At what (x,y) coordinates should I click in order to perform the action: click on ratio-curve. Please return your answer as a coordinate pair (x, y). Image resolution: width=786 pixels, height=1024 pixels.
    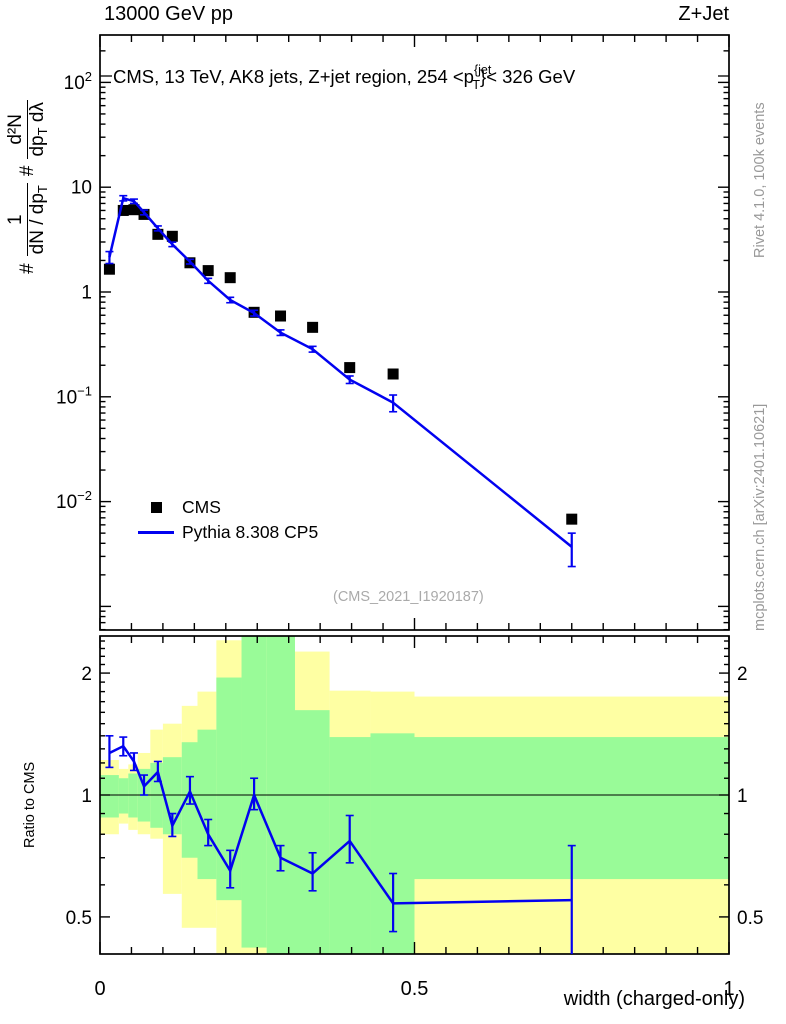
    Looking at the image, I should click on (340, 844).